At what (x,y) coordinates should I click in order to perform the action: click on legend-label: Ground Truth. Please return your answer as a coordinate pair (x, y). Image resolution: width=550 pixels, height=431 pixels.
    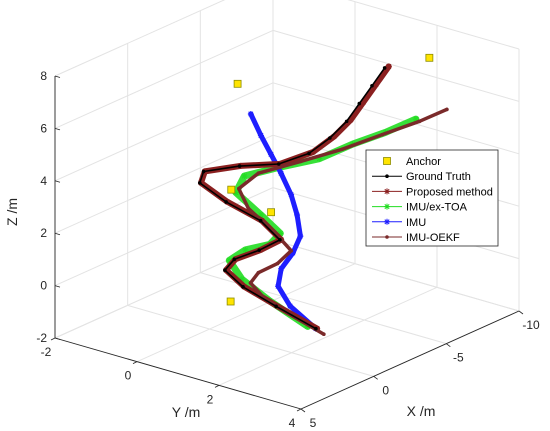
    Looking at the image, I should click on (438, 177).